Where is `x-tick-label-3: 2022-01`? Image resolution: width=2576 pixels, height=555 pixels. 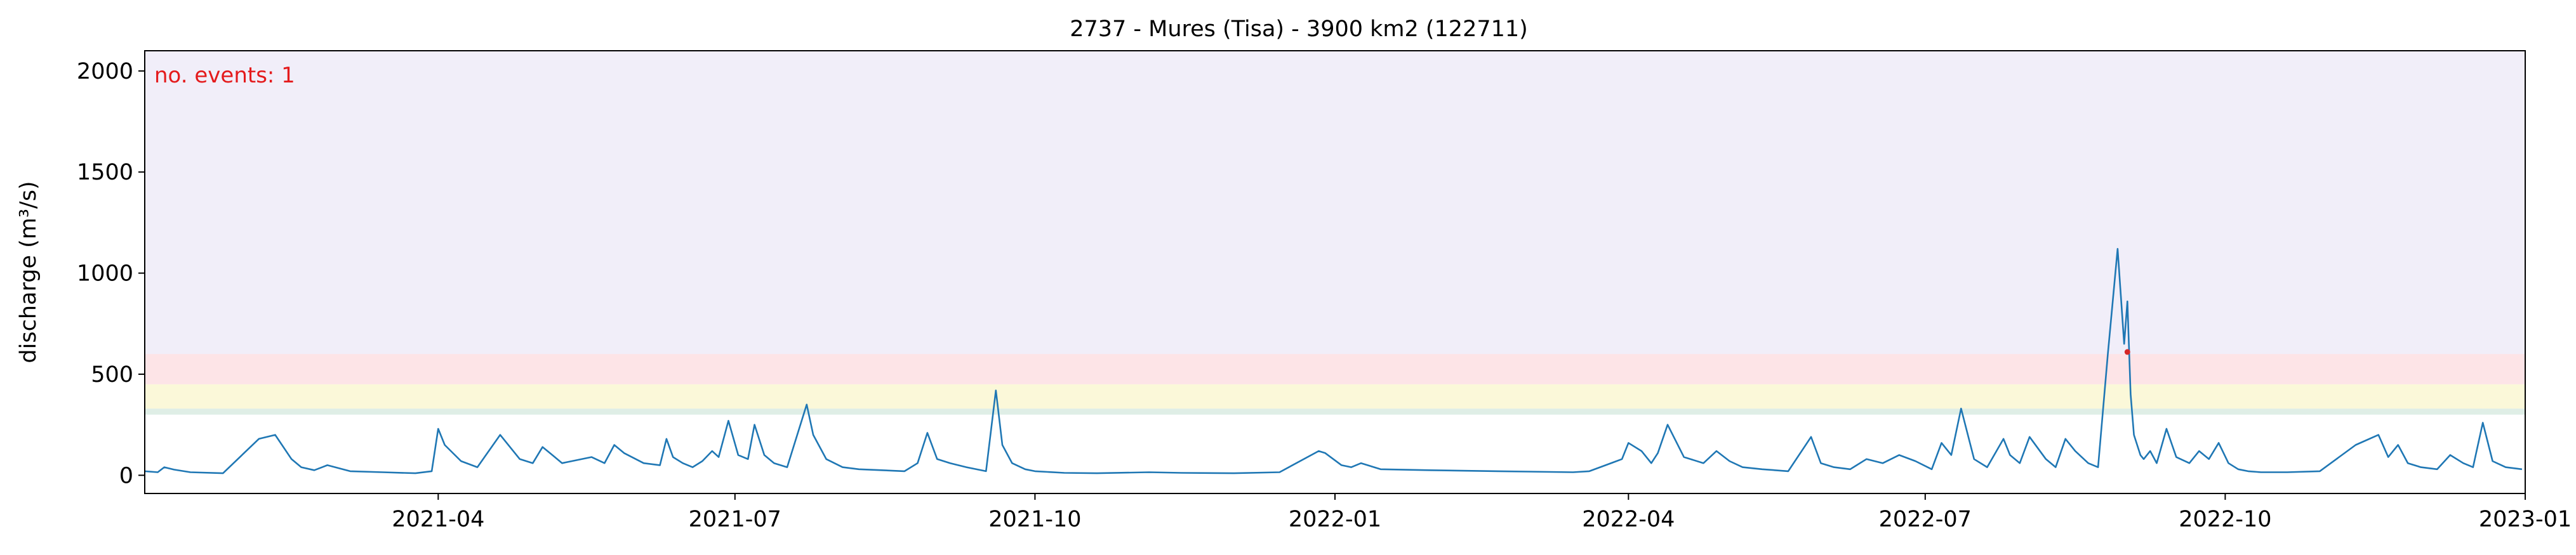
x-tick-label-3: 2022-01 is located at coordinates (1335, 519).